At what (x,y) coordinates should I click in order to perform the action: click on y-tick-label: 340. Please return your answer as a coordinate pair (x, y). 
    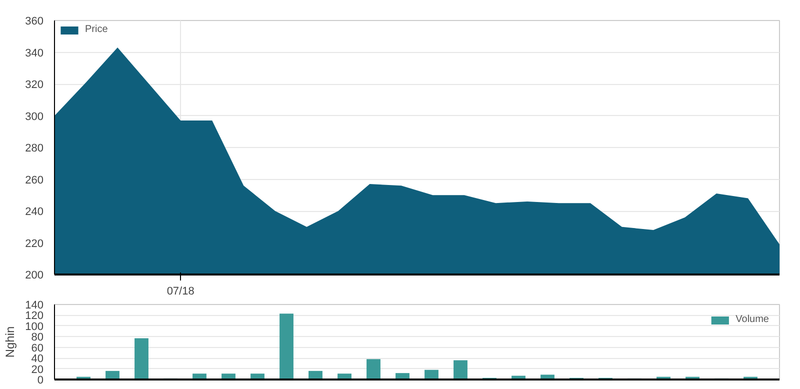
    Looking at the image, I should click on (34, 53).